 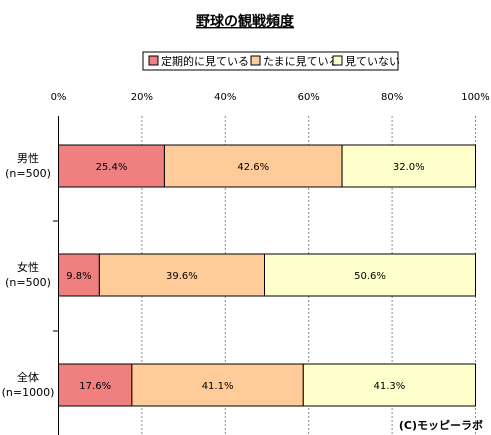 I want to click on credit-text: (C)モッピーラボ, so click(x=441, y=425).